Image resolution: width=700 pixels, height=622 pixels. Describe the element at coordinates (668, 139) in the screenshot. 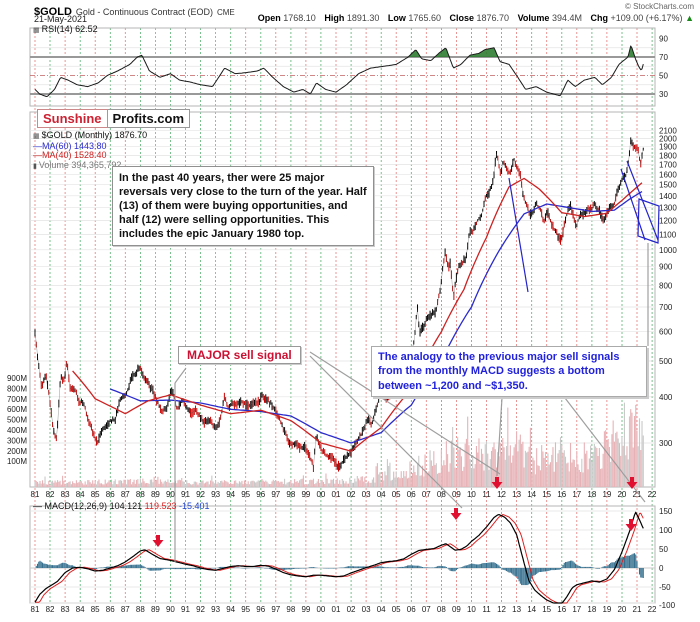

I see `svg-text: 2000` at that location.